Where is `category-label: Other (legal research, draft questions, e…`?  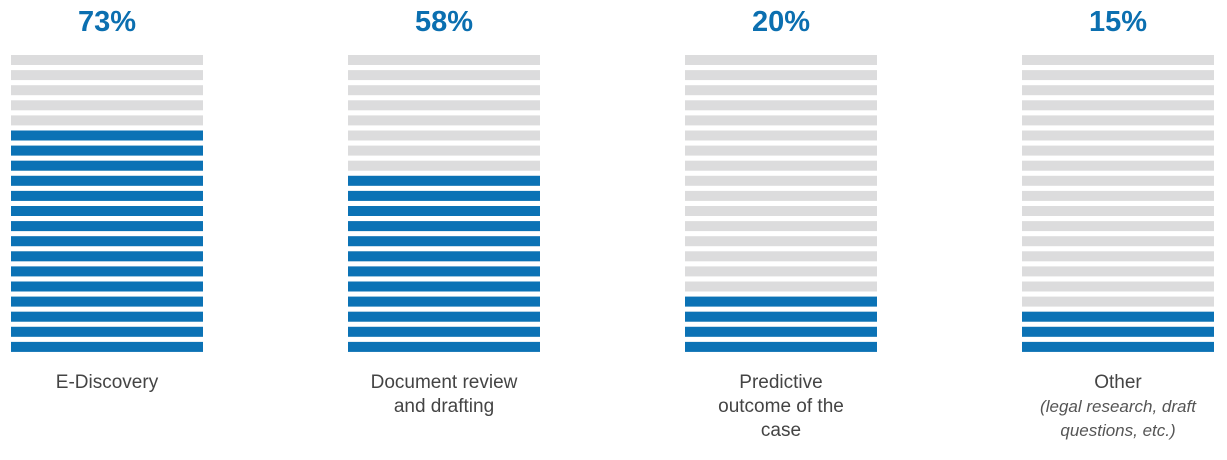 category-label: Other (legal research, draft questions, e… is located at coordinates (1118, 407).